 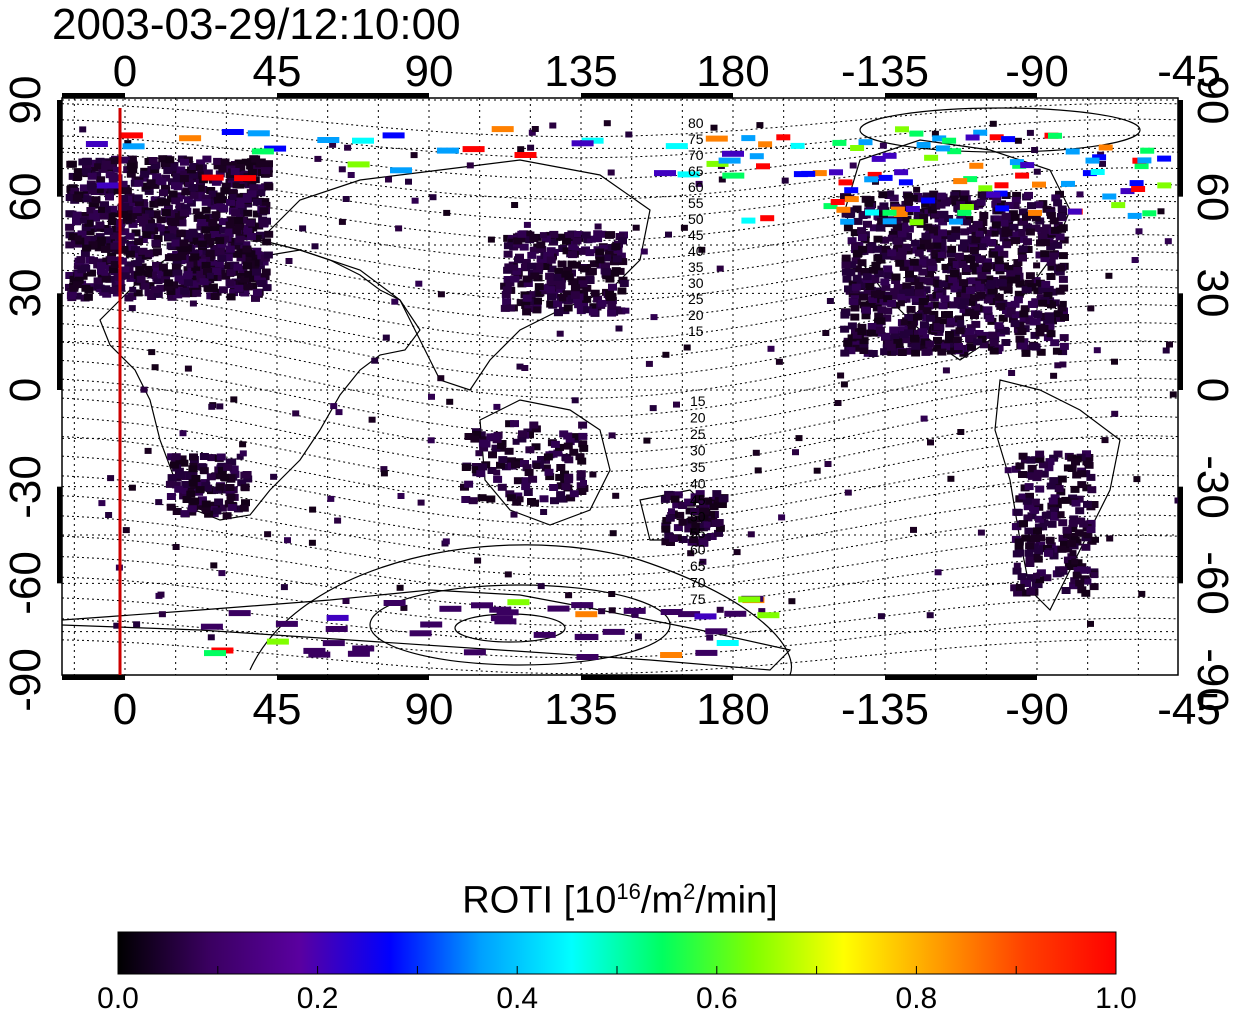 I want to click on top-lon-tick-label: -90, so click(x=1037, y=71).